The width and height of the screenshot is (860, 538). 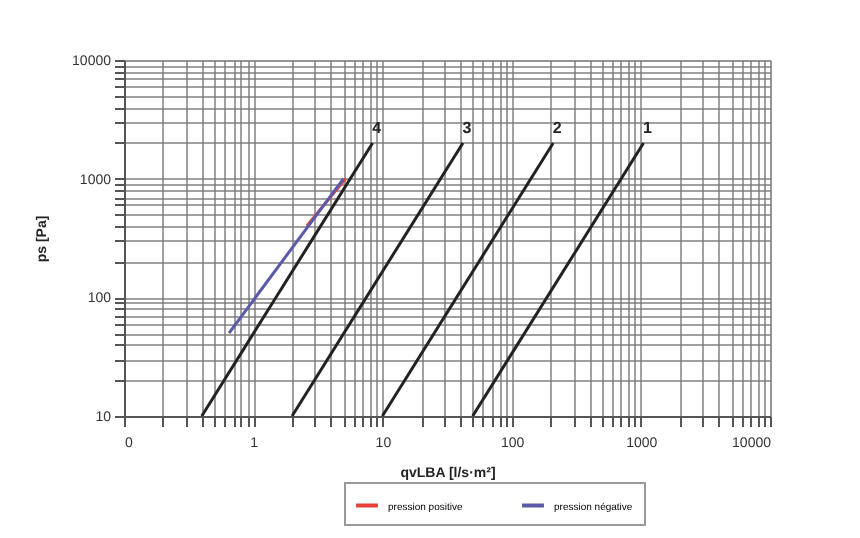 What do you see at coordinates (467, 127) in the screenshot?
I see `annotation: 3` at bounding box center [467, 127].